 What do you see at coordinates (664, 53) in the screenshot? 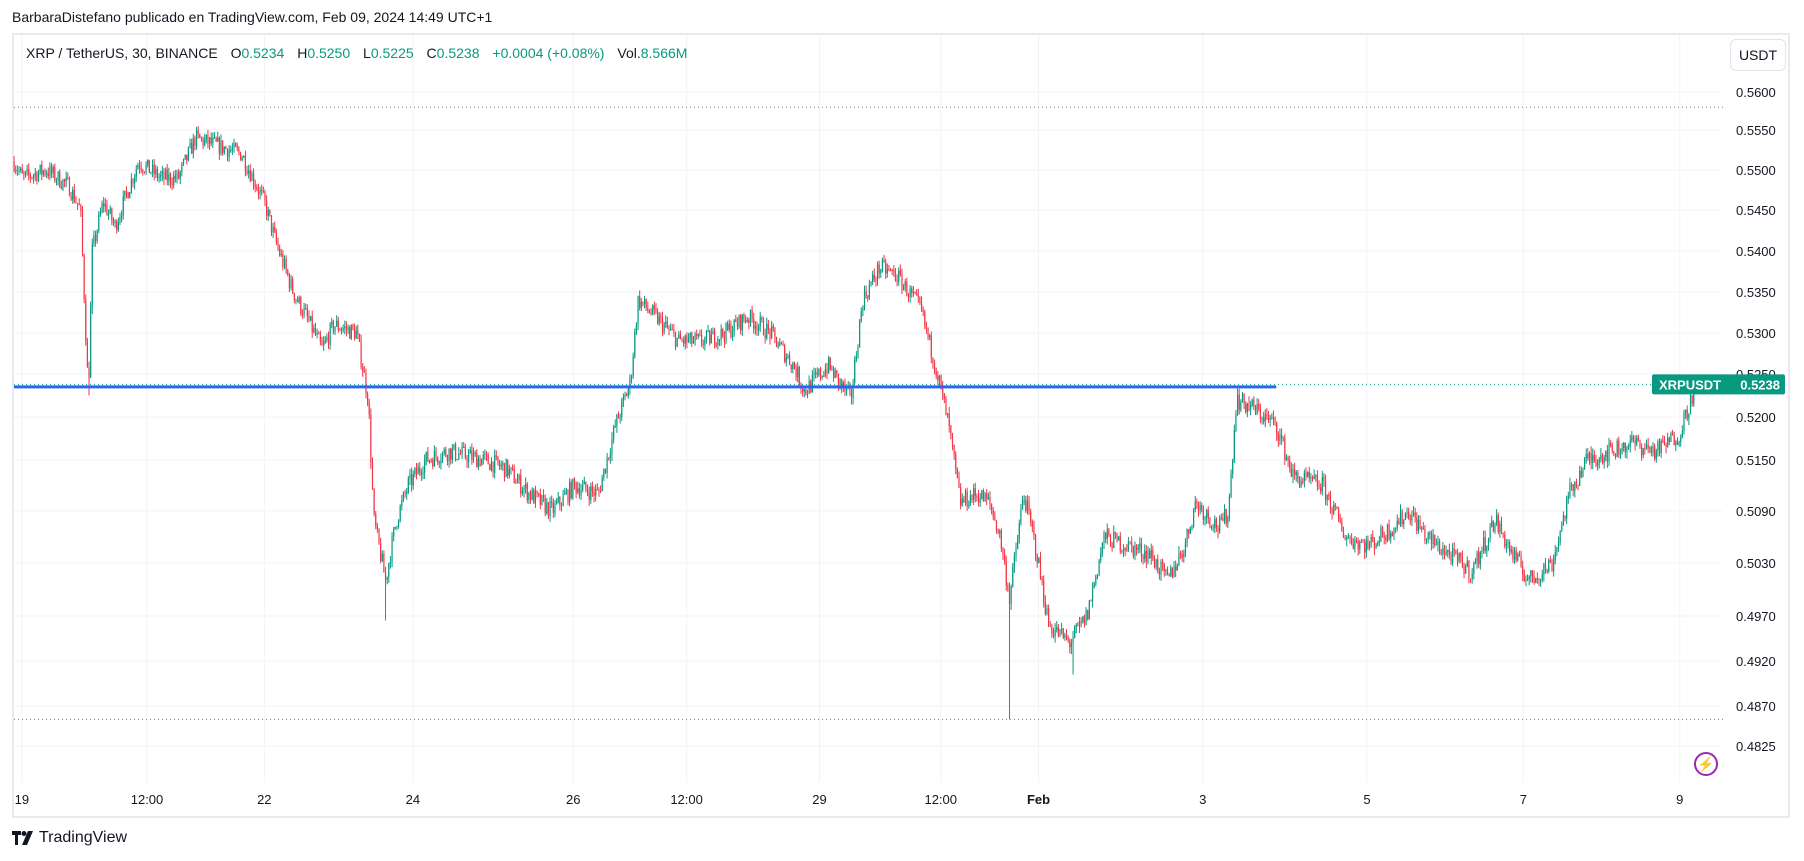
I see `volume-value: 8.566M` at bounding box center [664, 53].